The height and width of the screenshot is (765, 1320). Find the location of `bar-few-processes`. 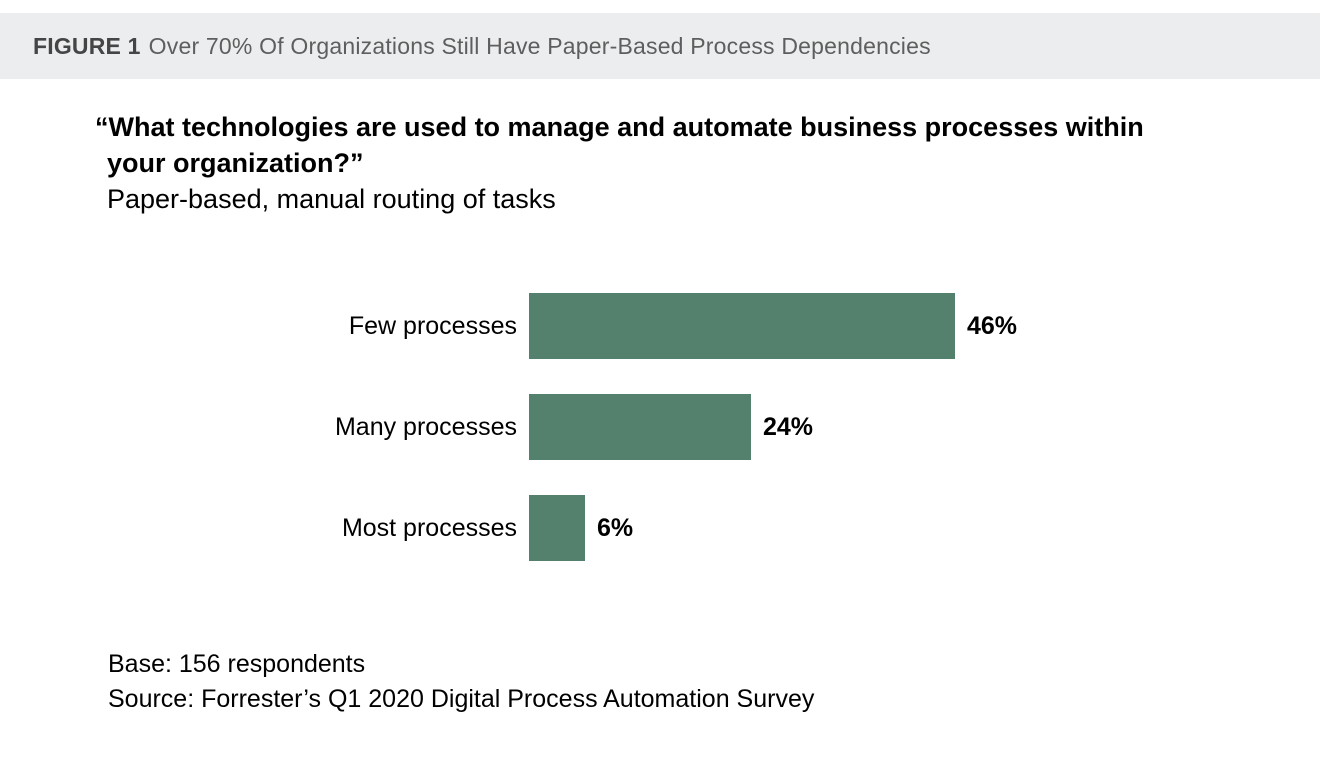

bar-few-processes is located at coordinates (742, 326).